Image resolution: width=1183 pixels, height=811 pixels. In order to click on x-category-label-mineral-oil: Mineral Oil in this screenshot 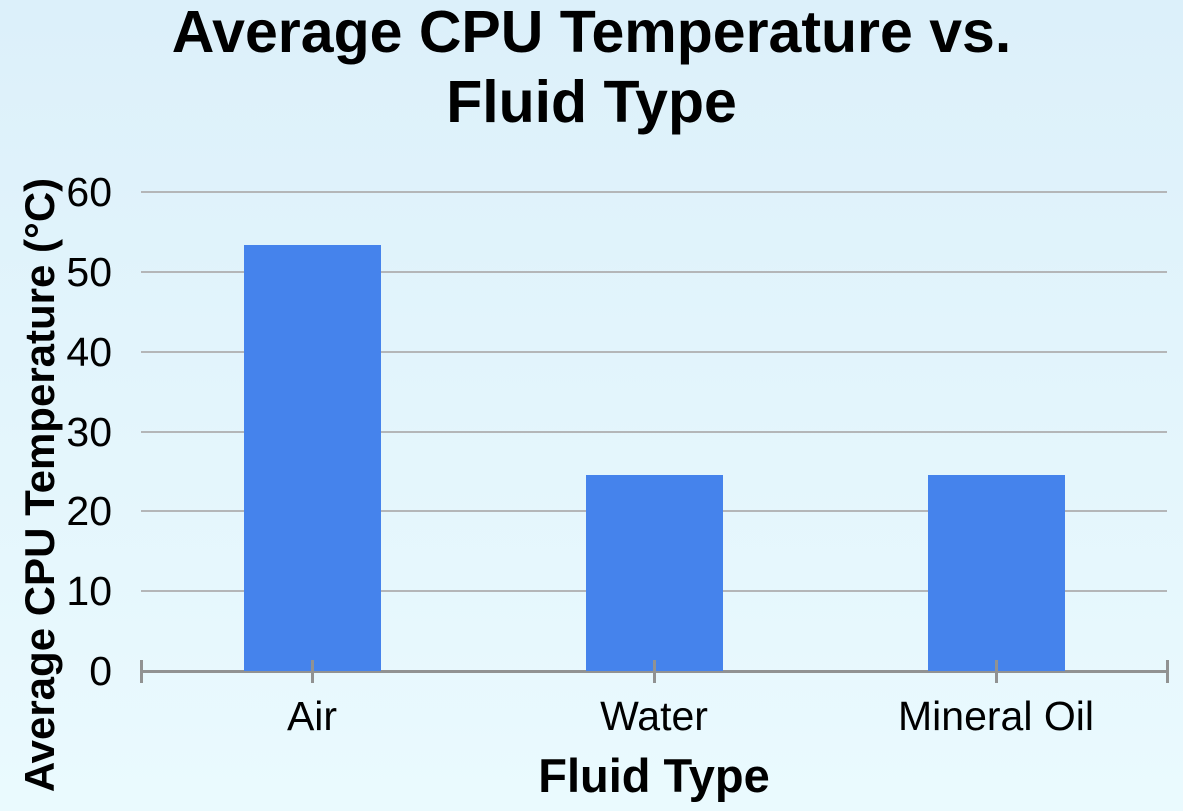, I will do `click(996, 716)`.